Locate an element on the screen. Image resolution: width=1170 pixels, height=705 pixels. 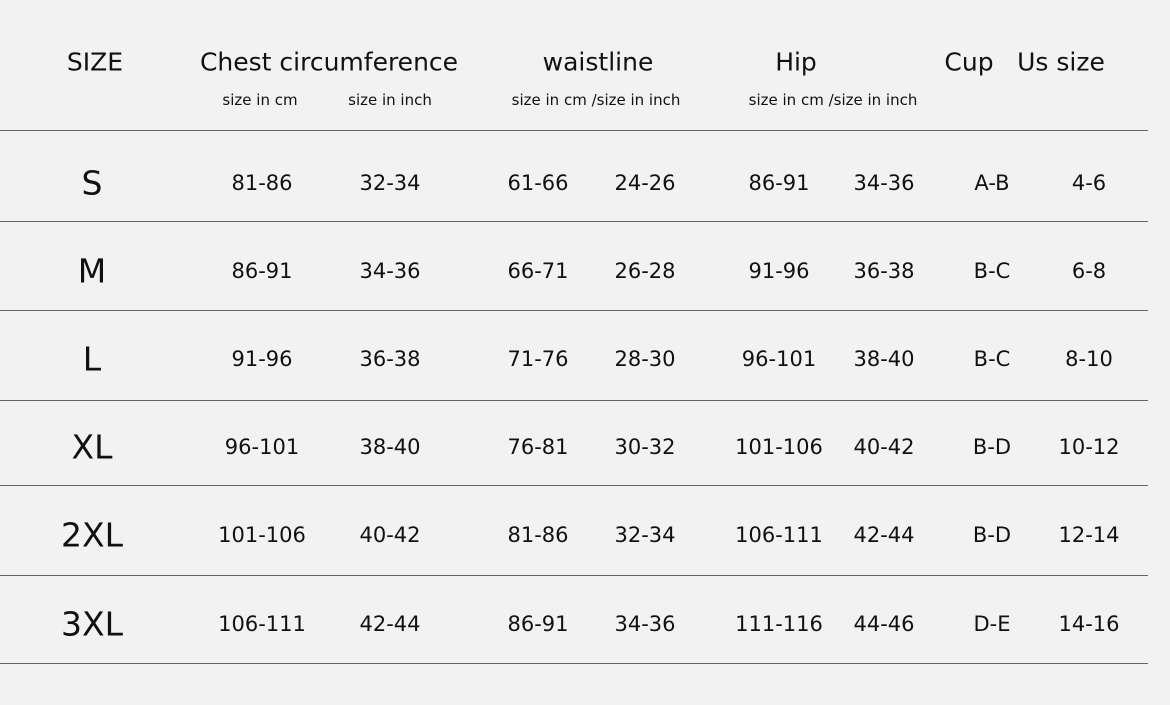
cell: 12-14 is located at coordinates (1089, 535).